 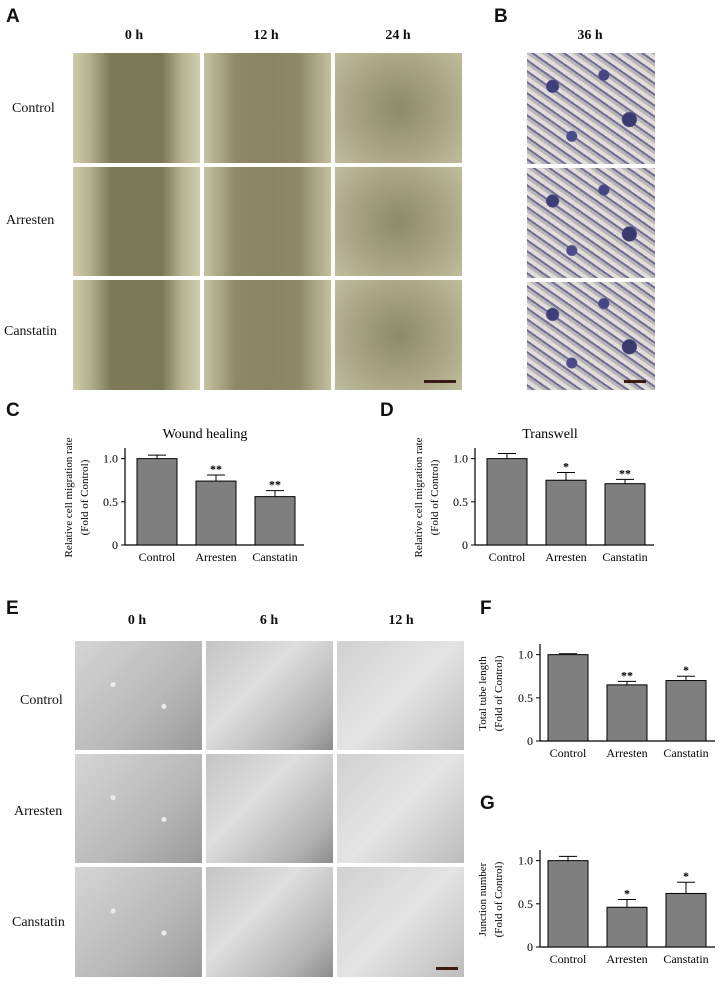 What do you see at coordinates (400, 695) in the screenshot?
I see `tube-image-control-12h` at bounding box center [400, 695].